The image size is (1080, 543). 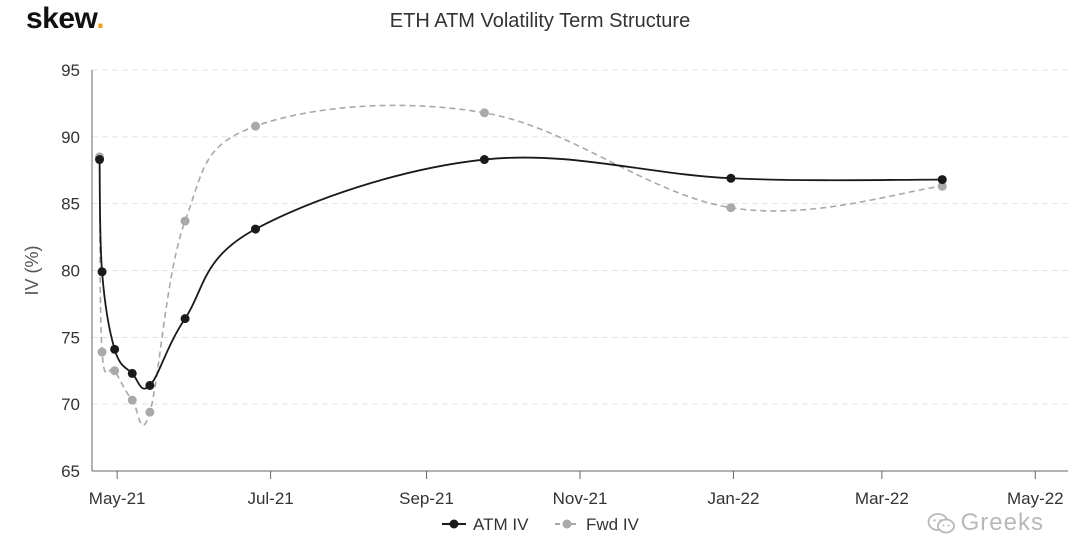 I want to click on legend: ATM IV Fwd IV, so click(x=541, y=524).